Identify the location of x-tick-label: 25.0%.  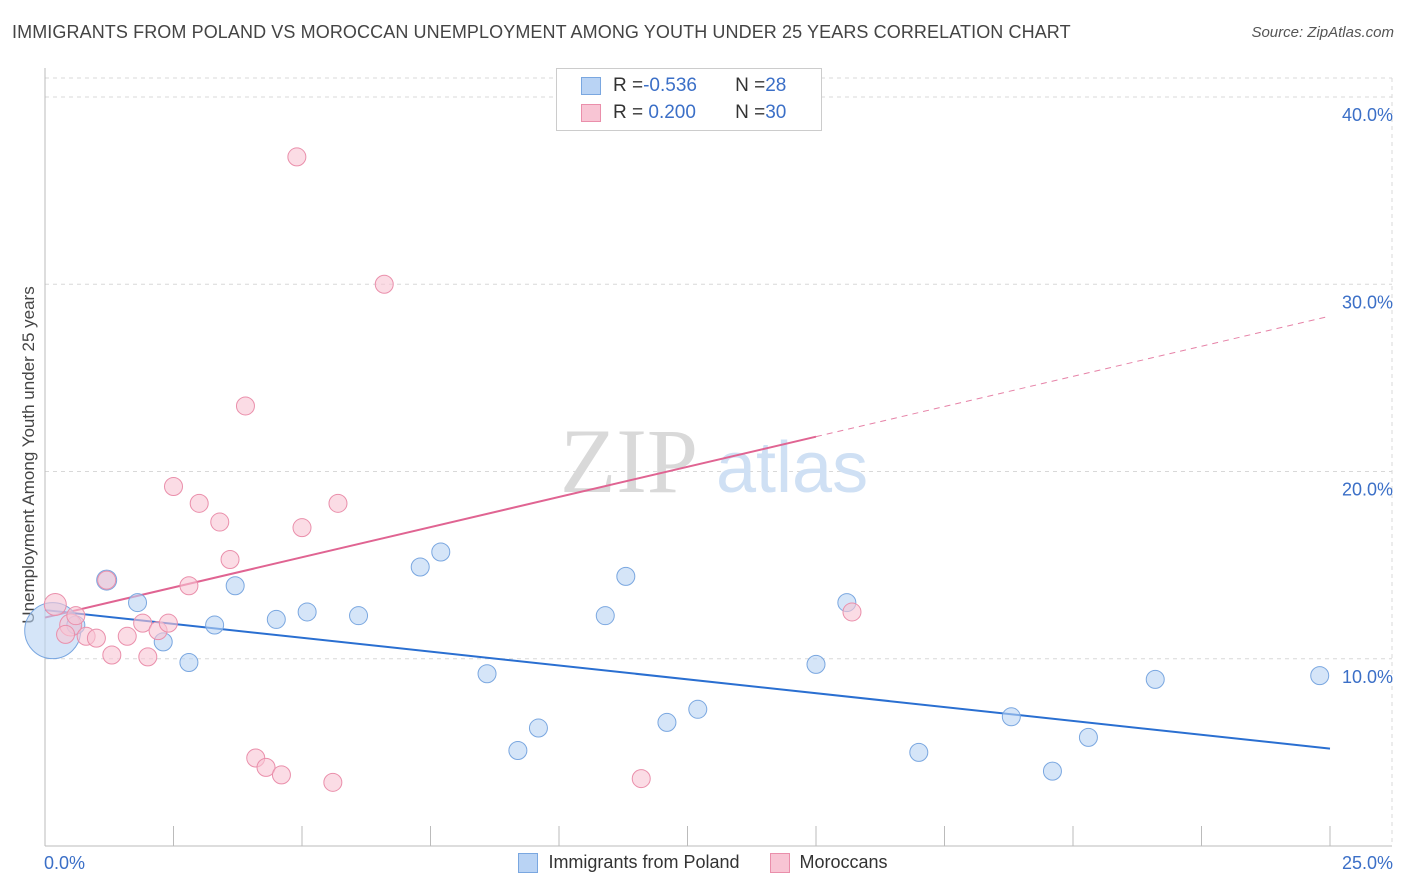
(1367, 863).